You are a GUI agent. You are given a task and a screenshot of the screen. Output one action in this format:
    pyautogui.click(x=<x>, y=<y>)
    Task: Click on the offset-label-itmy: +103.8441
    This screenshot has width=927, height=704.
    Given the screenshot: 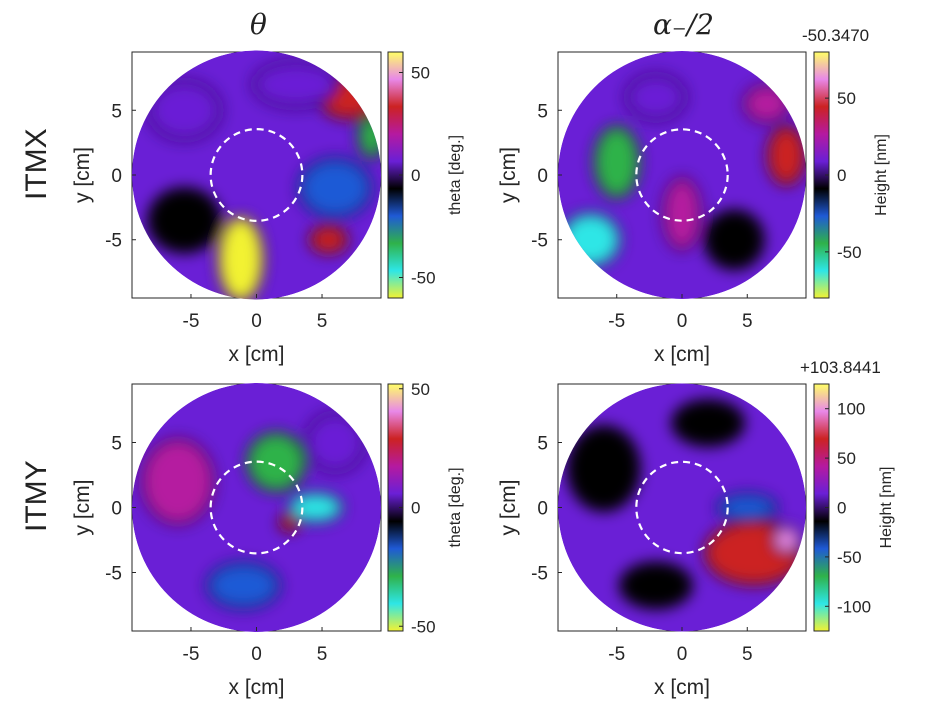 What is the action you would take?
    pyautogui.click(x=840, y=367)
    